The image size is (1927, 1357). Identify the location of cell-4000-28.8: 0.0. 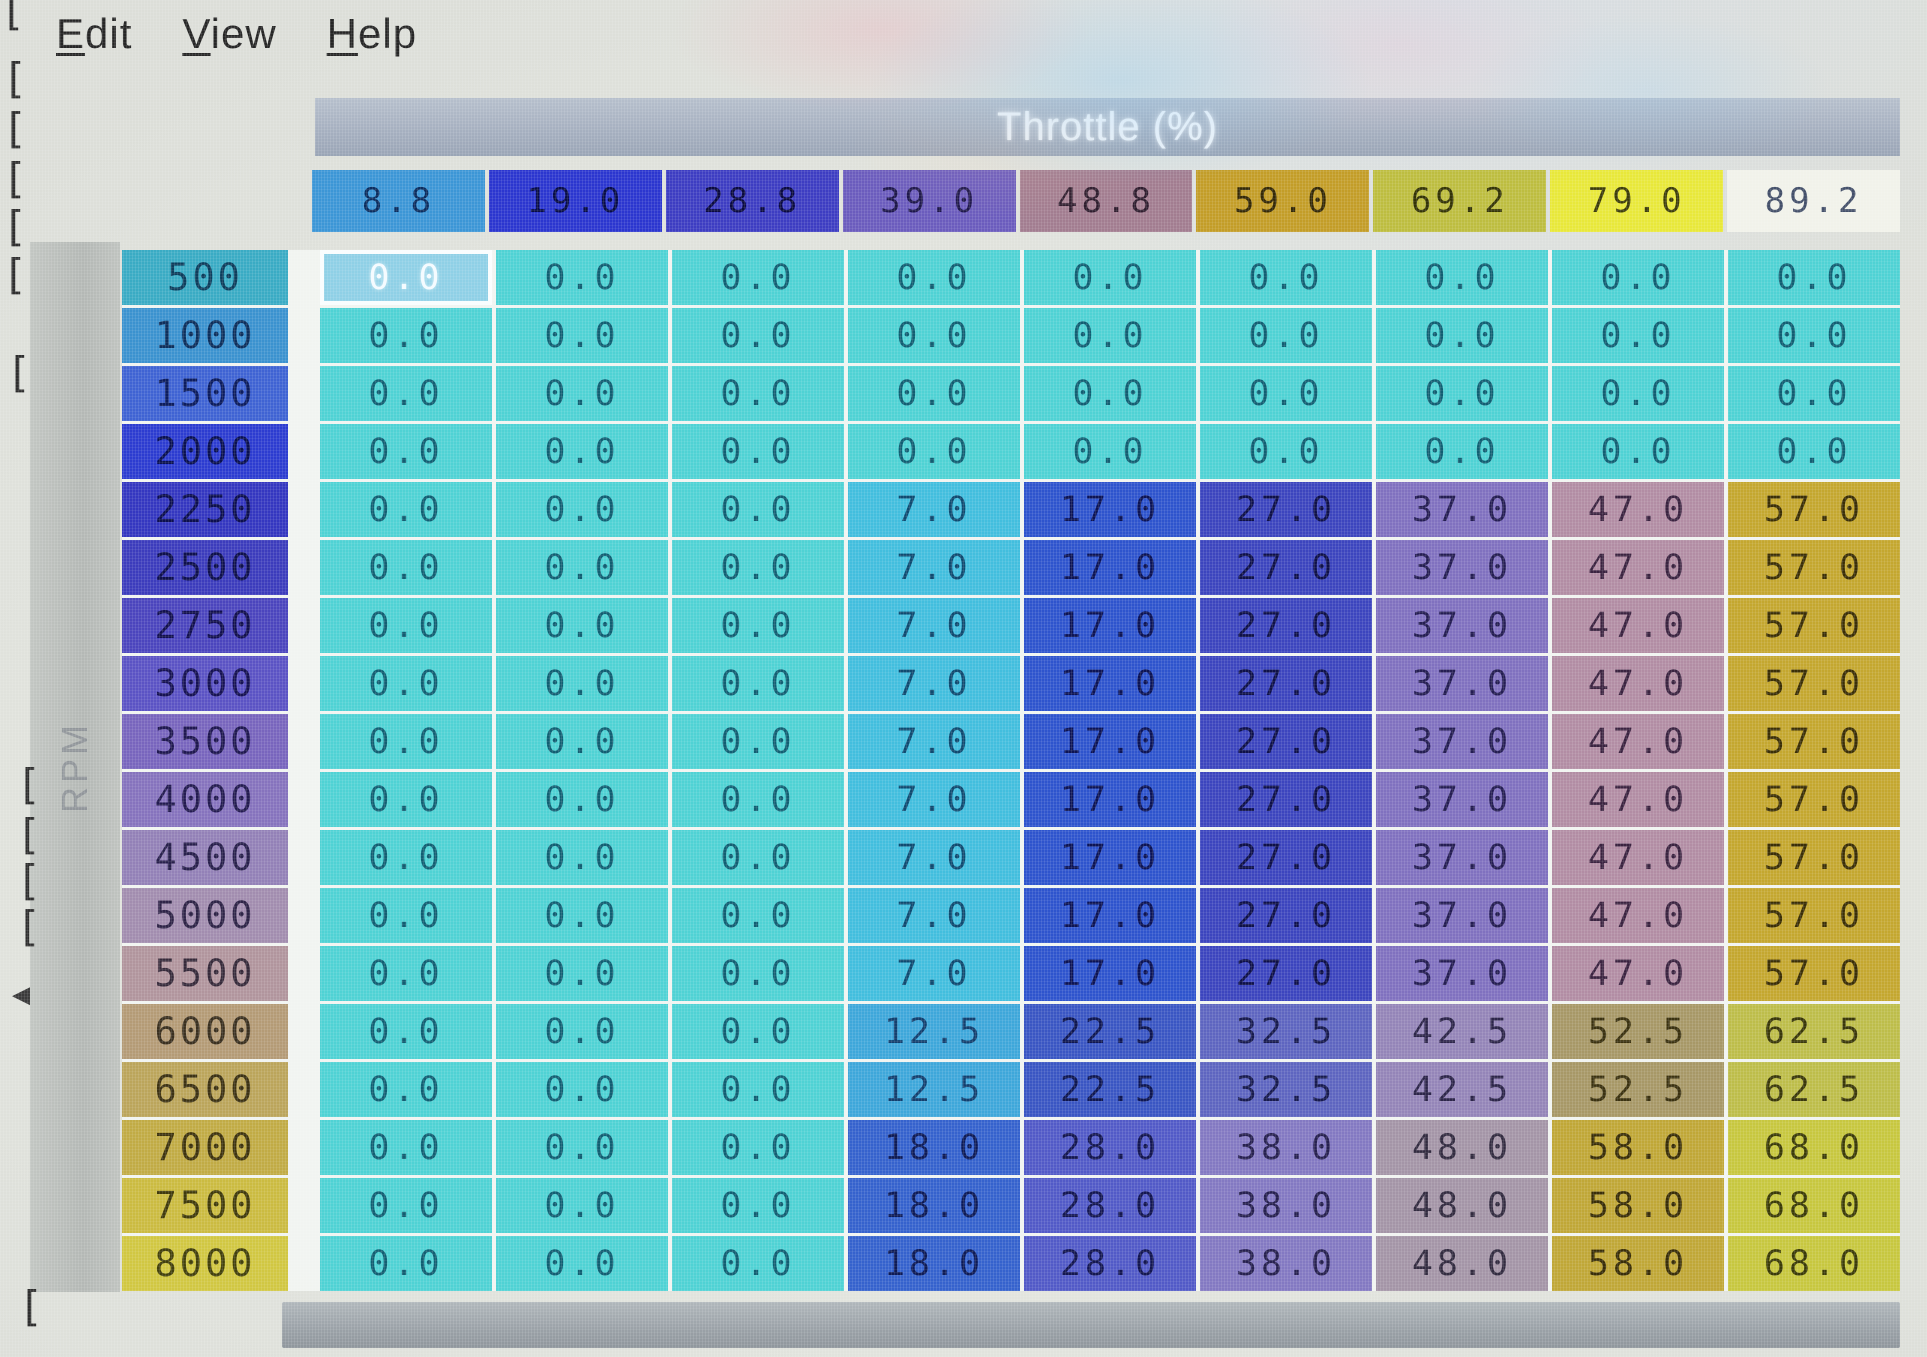
(758, 799).